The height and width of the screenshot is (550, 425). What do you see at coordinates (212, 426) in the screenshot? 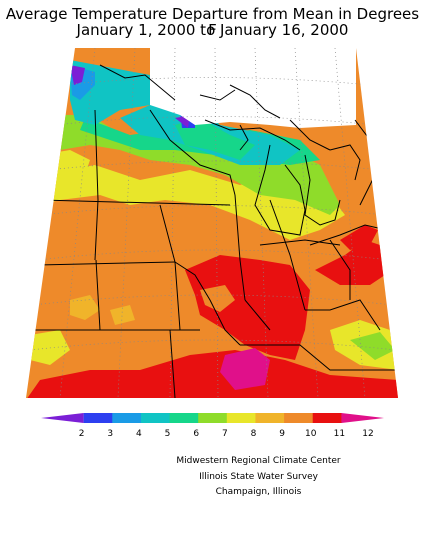
I see `color-legend: 2 3 4 5 6 7 8 9 10 11 12` at bounding box center [212, 426].